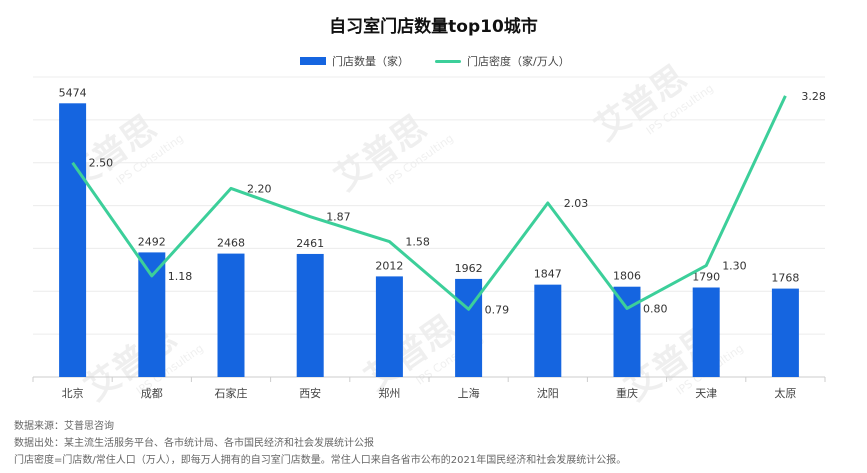 This screenshot has width=867, height=473. Describe the element at coordinates (231, 393) in the screenshot. I see `x-tick-label: 石家庄` at that location.